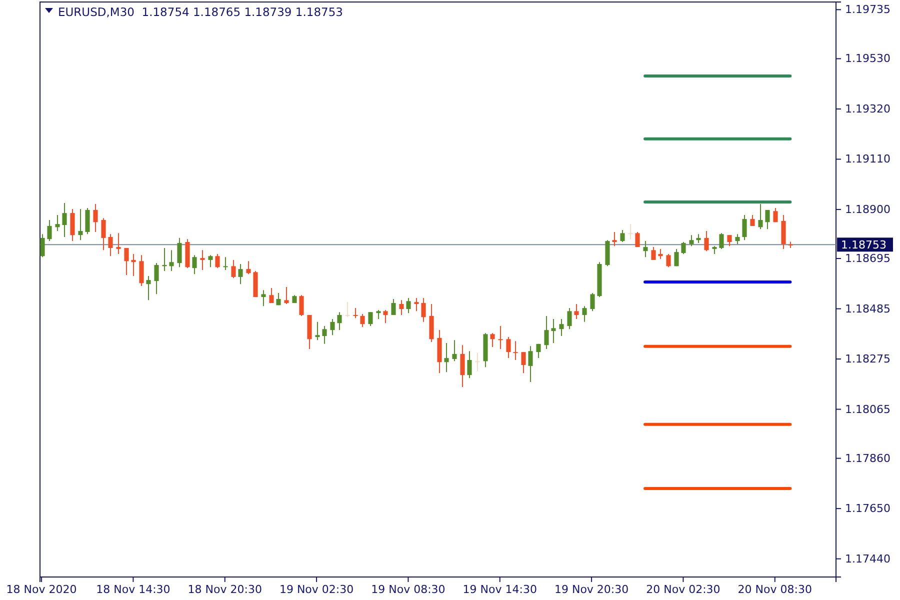 This screenshot has width=900, height=600. Describe the element at coordinates (591, 589) in the screenshot. I see `x-tick-label: 19 Nov 20:30` at that location.